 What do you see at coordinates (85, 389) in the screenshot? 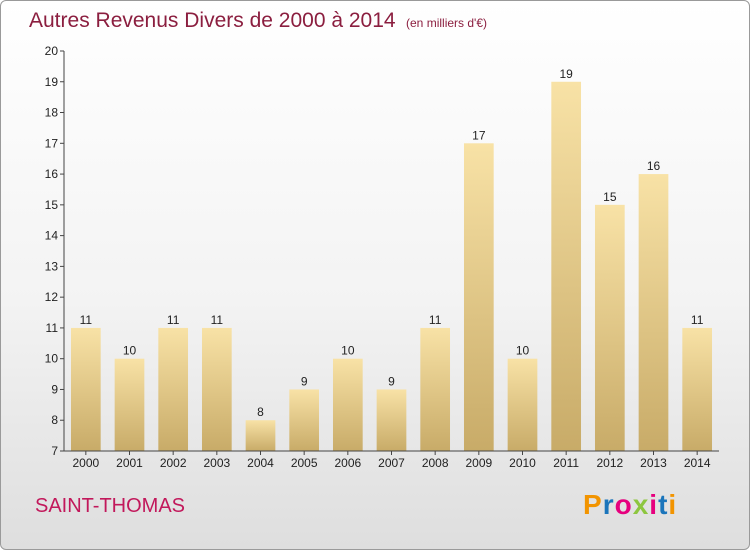
I see `bar-2000` at bounding box center [85, 389].